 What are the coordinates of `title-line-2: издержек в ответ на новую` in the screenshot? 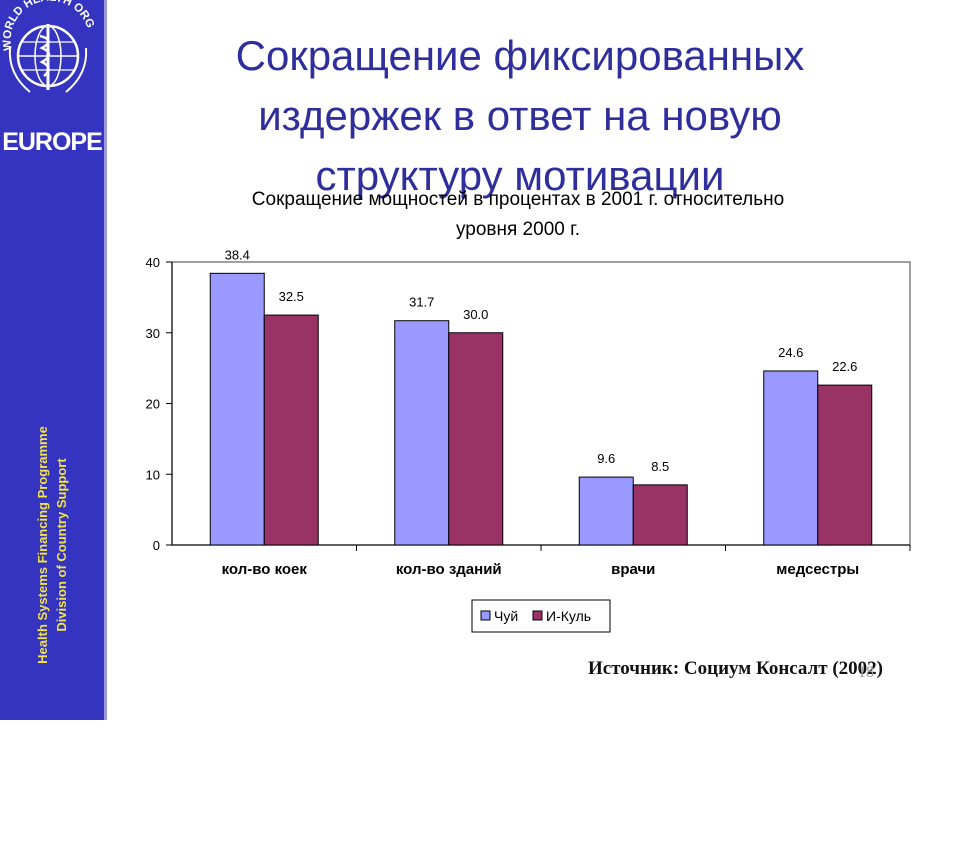 It's located at (520, 115).